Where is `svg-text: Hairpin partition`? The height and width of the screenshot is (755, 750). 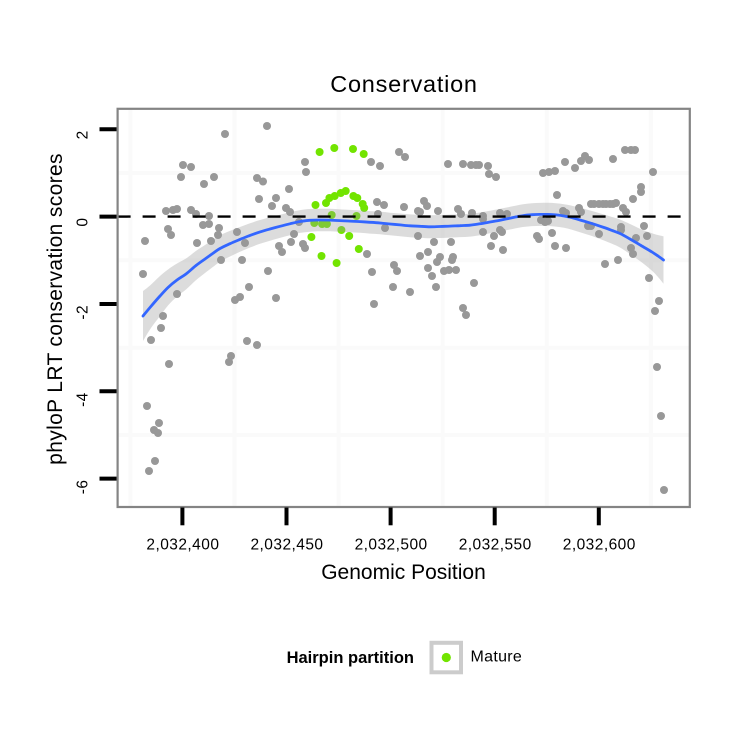 svg-text: Hairpin partition is located at coordinates (350, 658).